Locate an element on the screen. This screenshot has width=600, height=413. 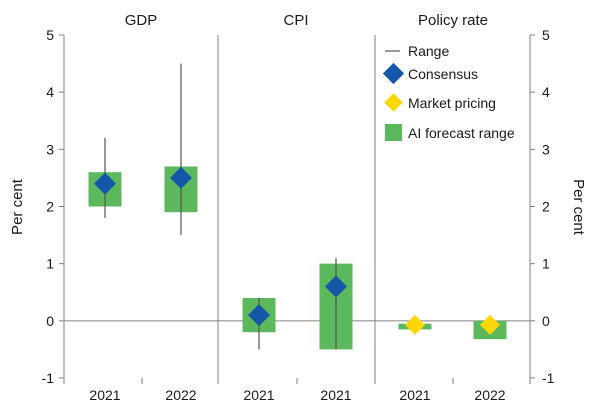
legend-ai-swatch is located at coordinates (393, 132).